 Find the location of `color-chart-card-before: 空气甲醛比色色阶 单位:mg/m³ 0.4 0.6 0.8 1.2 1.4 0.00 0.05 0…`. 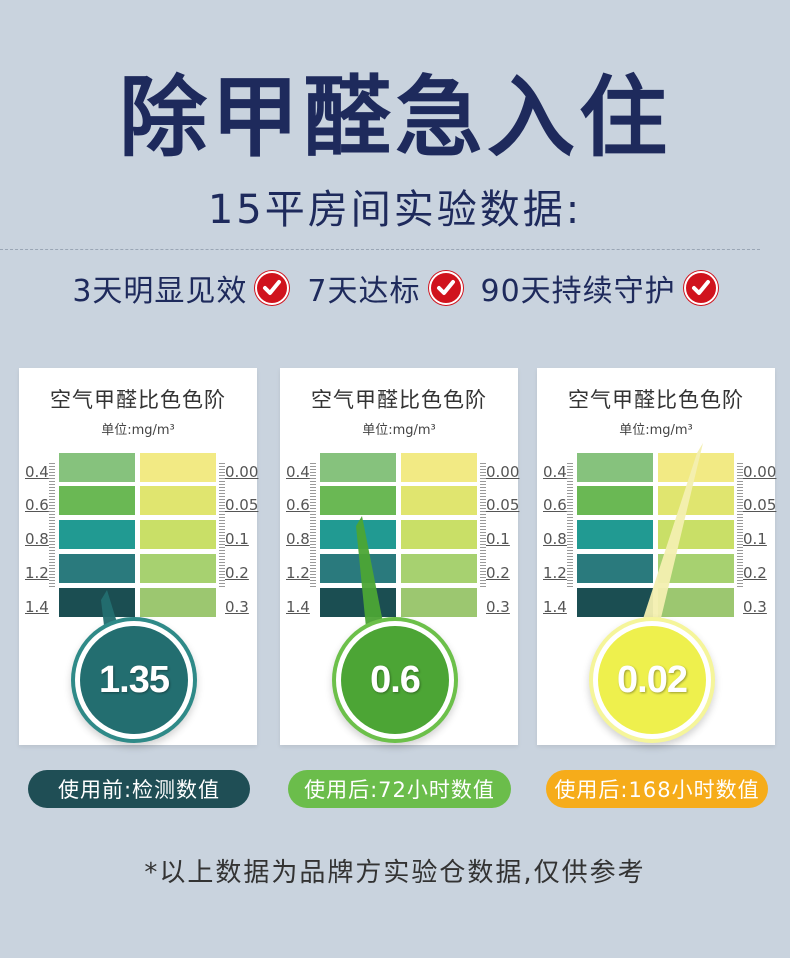

color-chart-card-before: 空气甲醛比色色阶 单位:mg/m³ 0.4 0.6 0.8 1.2 1.4 0.00 0.05 0… is located at coordinates (138, 556).